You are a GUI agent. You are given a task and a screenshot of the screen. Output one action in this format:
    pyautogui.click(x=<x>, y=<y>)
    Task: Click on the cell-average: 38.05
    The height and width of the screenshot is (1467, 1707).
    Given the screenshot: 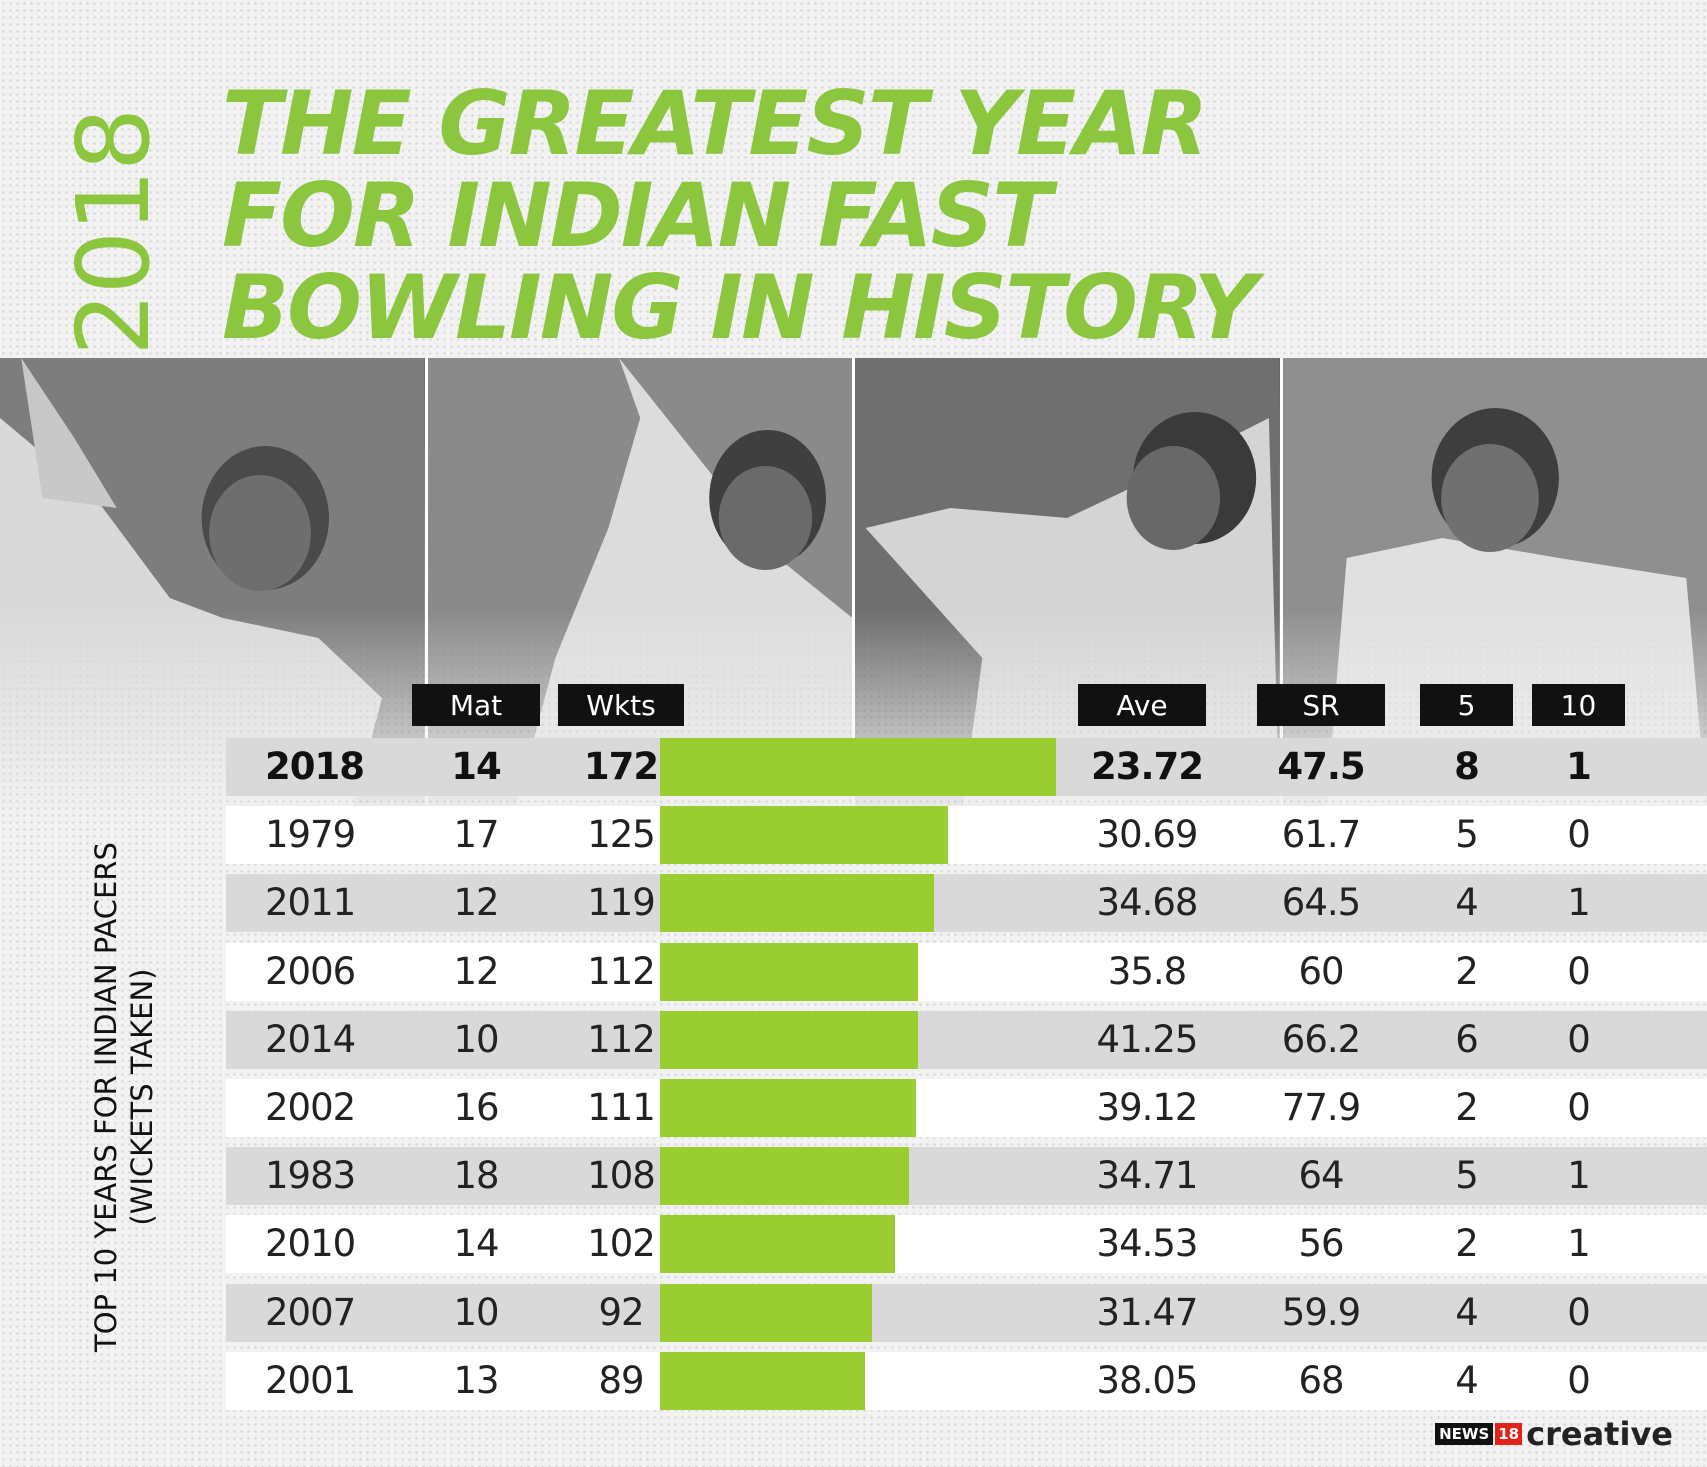 What is the action you would take?
    pyautogui.click(x=1147, y=1380)
    